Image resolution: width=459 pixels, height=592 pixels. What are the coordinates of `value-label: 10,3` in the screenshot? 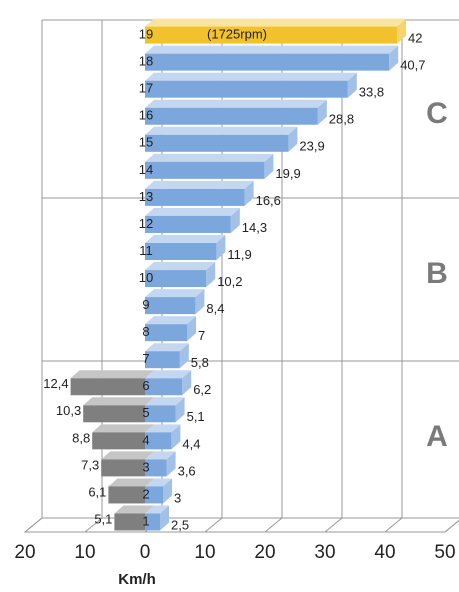 It's located at (68, 410).